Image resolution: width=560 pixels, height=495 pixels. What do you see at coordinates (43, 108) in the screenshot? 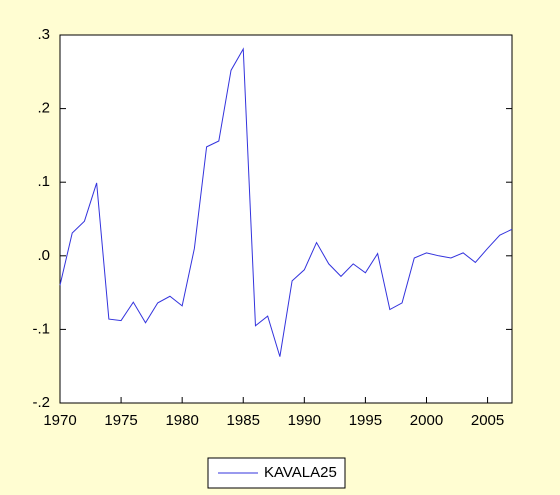
I see `y-tick-label: .2` at bounding box center [43, 108].